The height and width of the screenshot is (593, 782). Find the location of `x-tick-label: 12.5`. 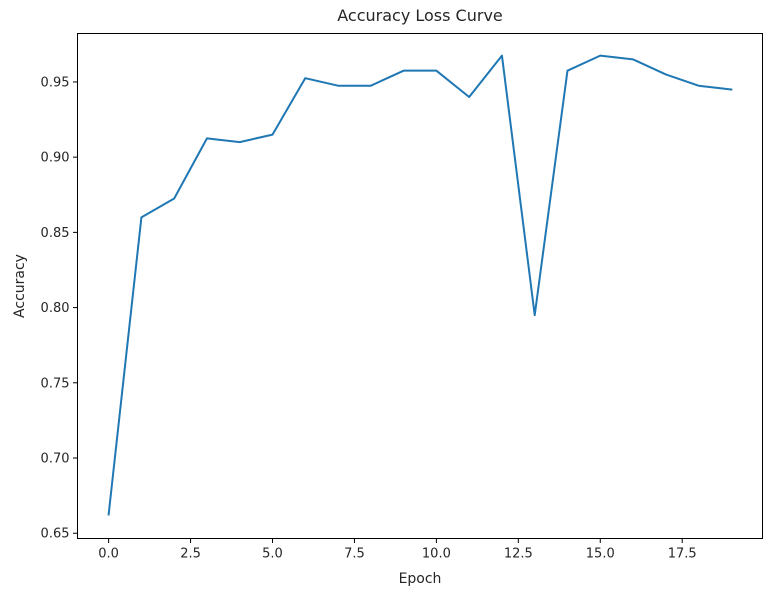

x-tick-label: 12.5 is located at coordinates (518, 554).